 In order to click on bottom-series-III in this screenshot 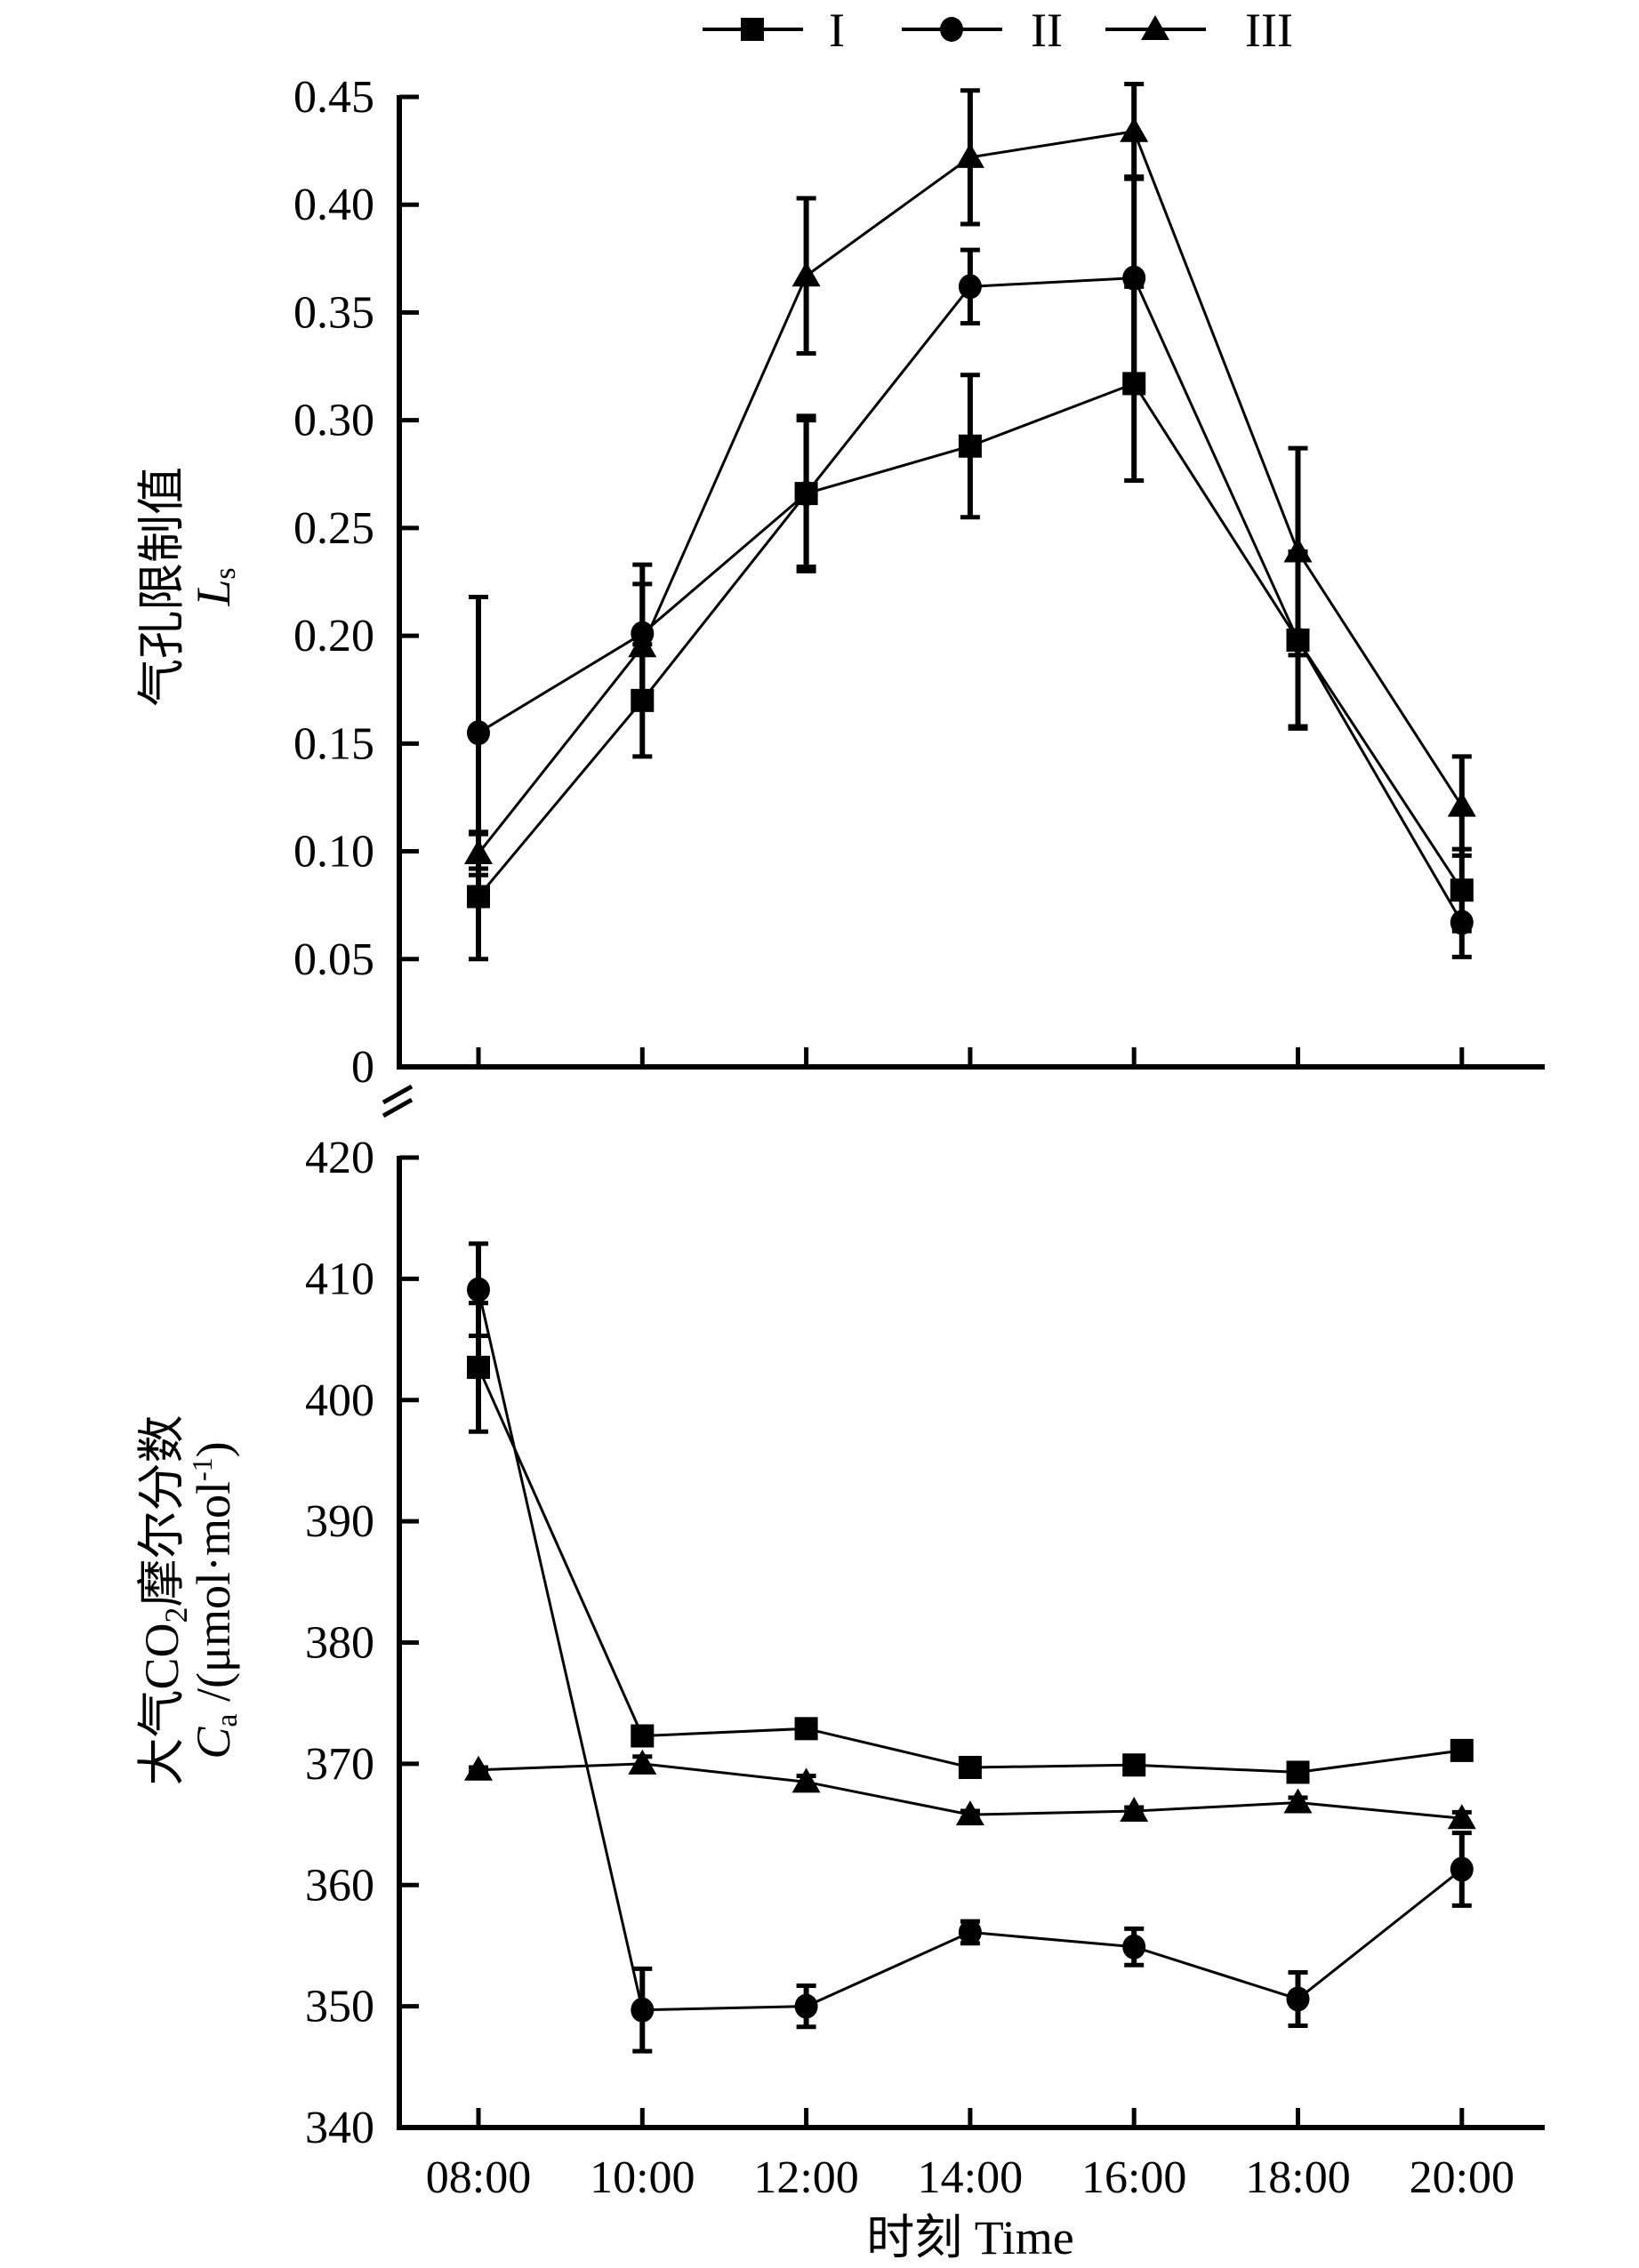, I will do `click(970, 1789)`.